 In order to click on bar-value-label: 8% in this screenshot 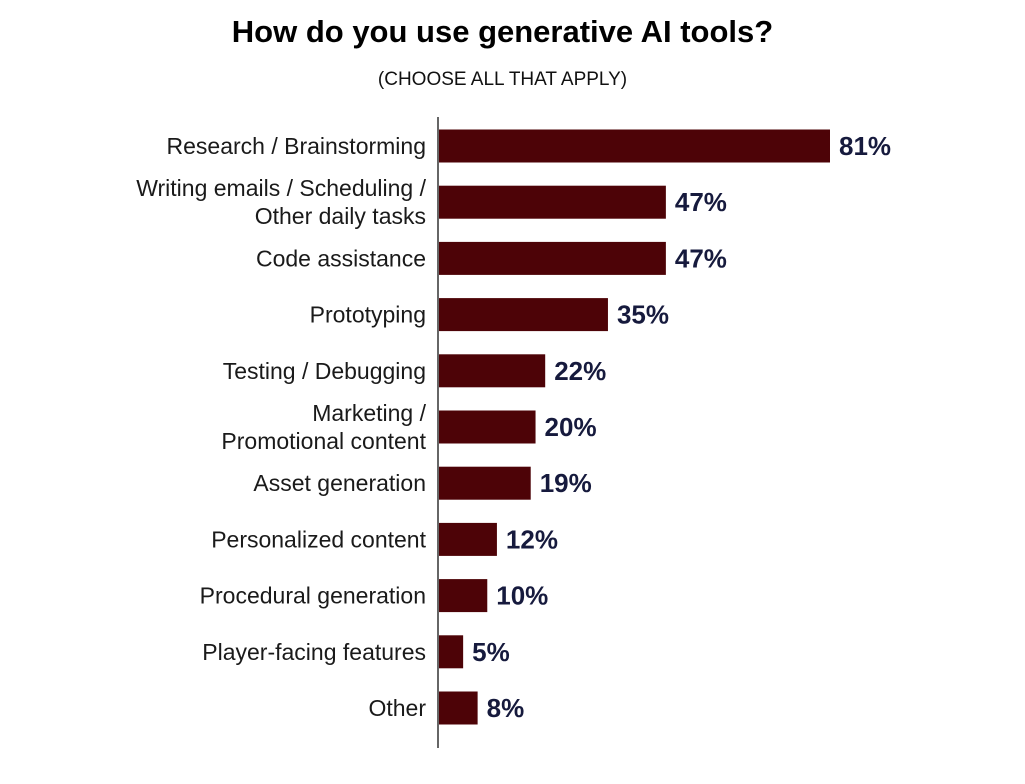, I will do `click(506, 708)`.